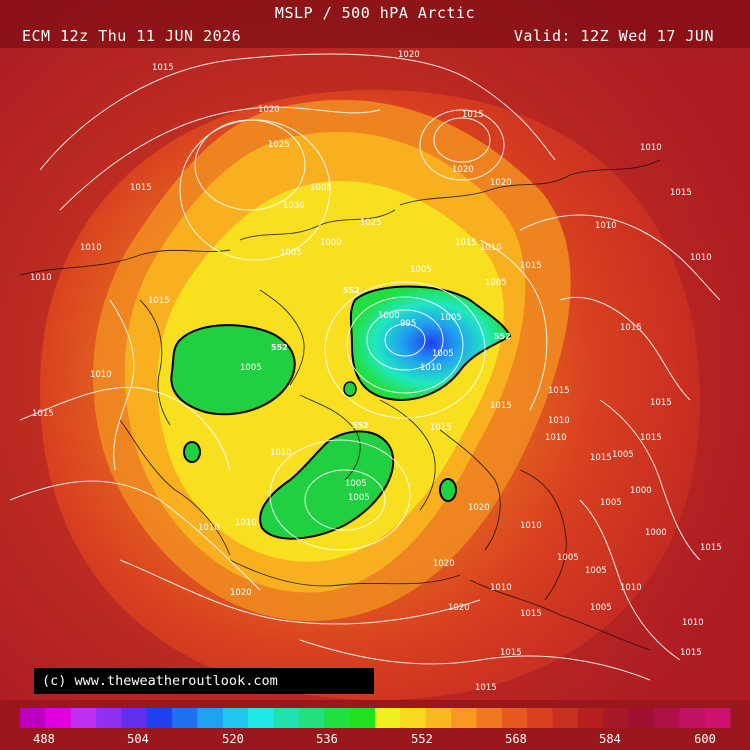  I want to click on model-run-label: ECM 12z Thu 11 JUN 2026, so click(132, 36).